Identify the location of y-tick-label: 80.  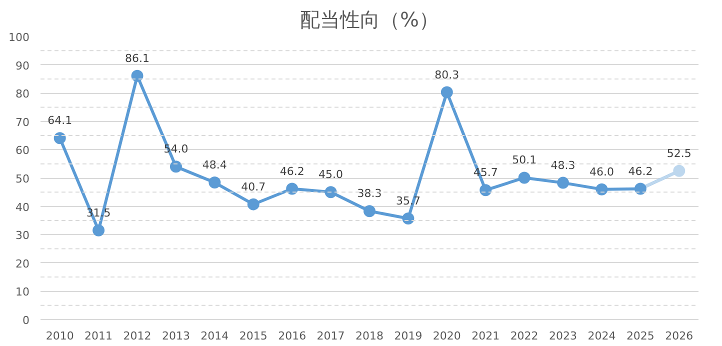
(23, 94).